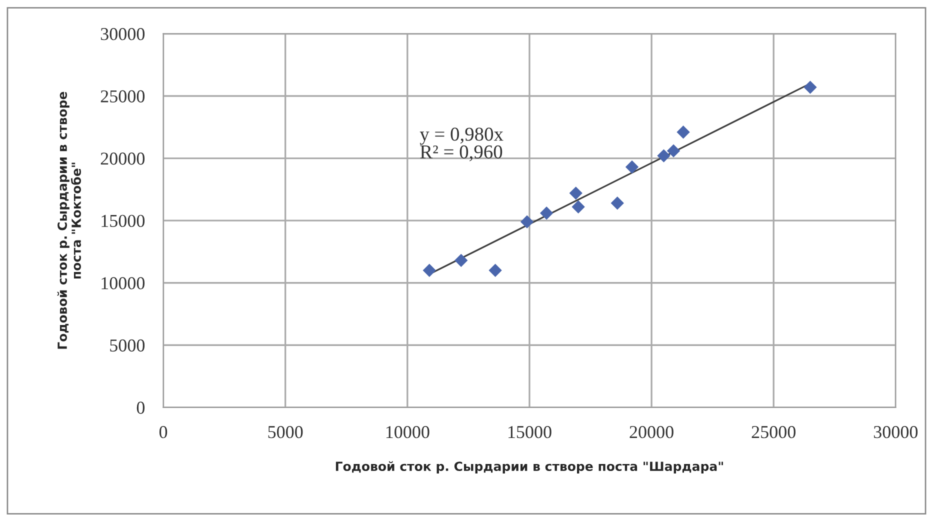  I want to click on y-tick-label: 15000, so click(123, 221).